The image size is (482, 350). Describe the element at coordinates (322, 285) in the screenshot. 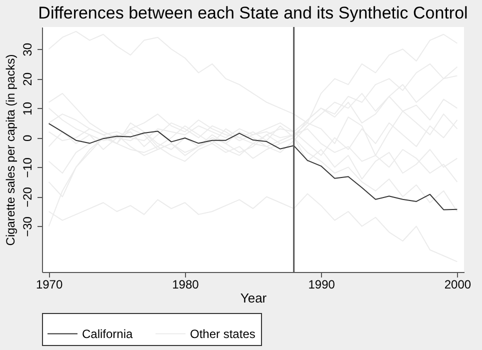

I see `x-tick-label: 1990` at that location.